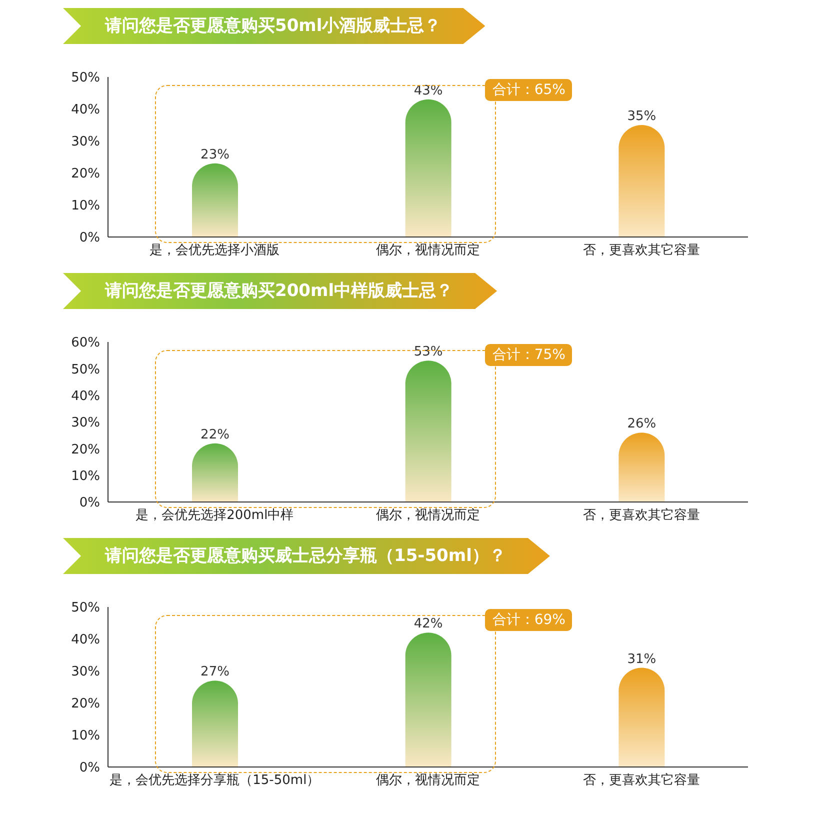 Image resolution: width=830 pixels, height=814 pixels. What do you see at coordinates (215, 154) in the screenshot?
I see `data-label: 23%` at bounding box center [215, 154].